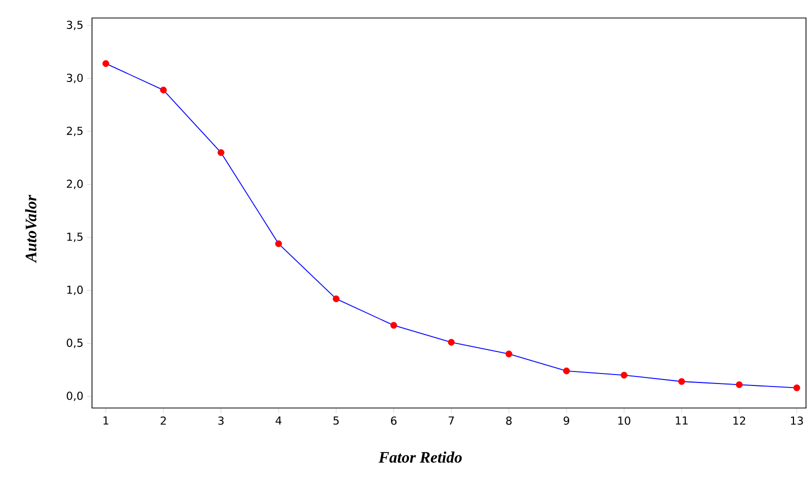 The image size is (809, 487). I want to click on y-tick-label: 2,5, so click(74, 131).